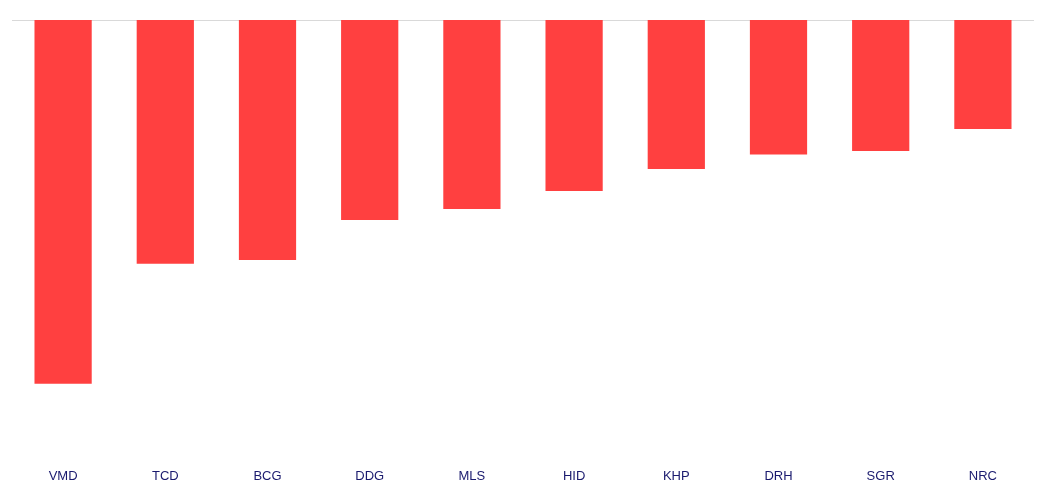 This screenshot has width=1055, height=500. What do you see at coordinates (165, 475) in the screenshot?
I see `x-tick-label: TCD` at bounding box center [165, 475].